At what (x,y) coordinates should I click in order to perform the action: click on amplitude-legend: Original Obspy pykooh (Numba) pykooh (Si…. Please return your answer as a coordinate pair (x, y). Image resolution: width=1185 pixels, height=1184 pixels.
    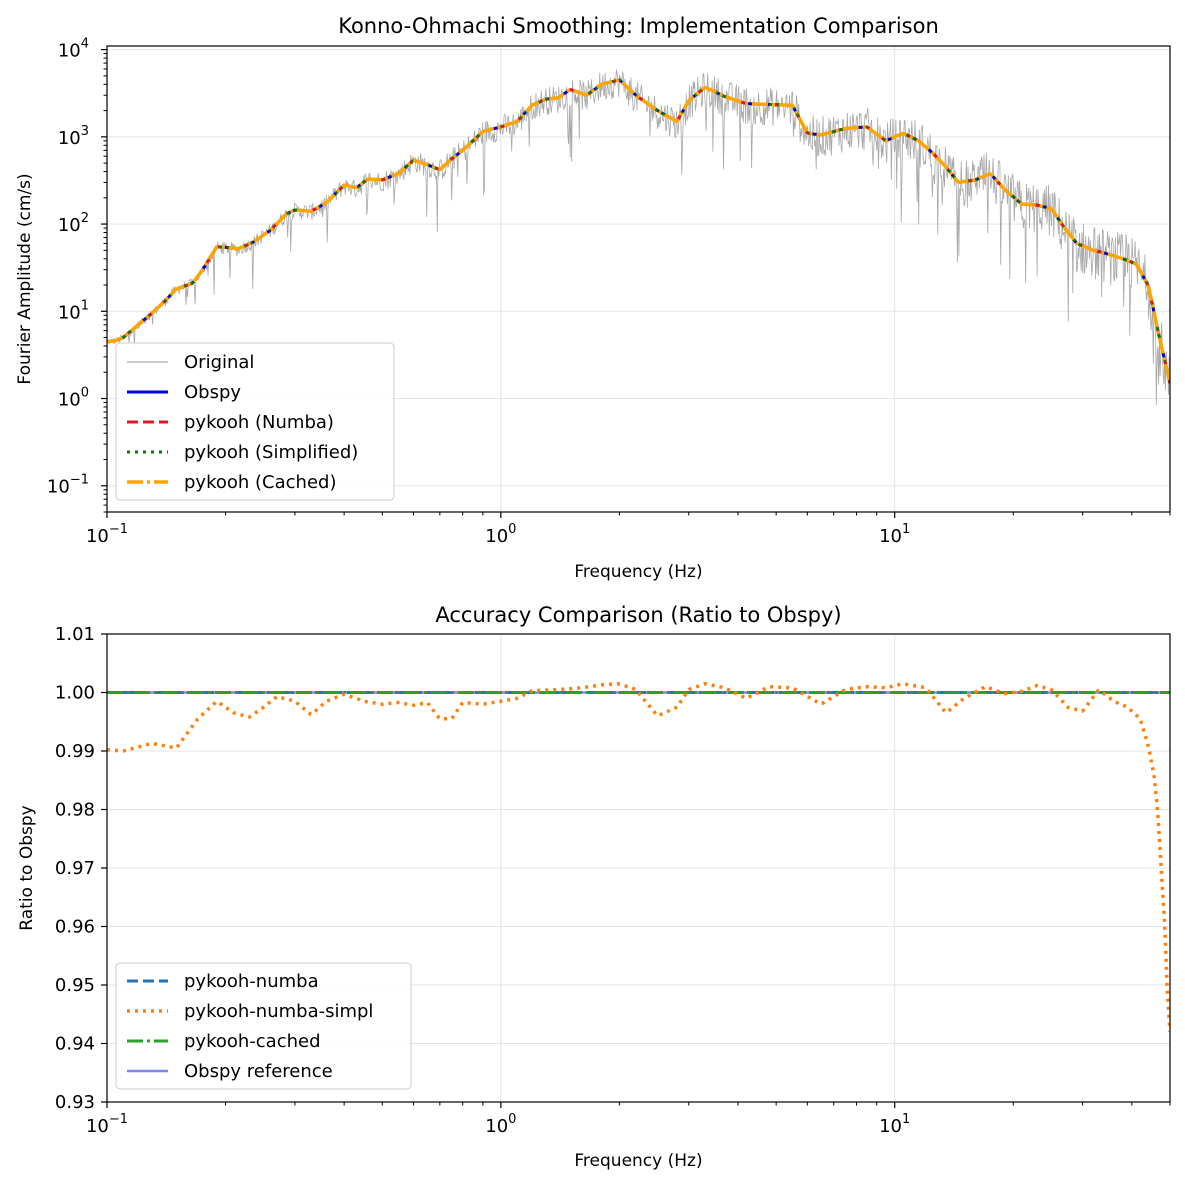
    Looking at the image, I should click on (255, 421).